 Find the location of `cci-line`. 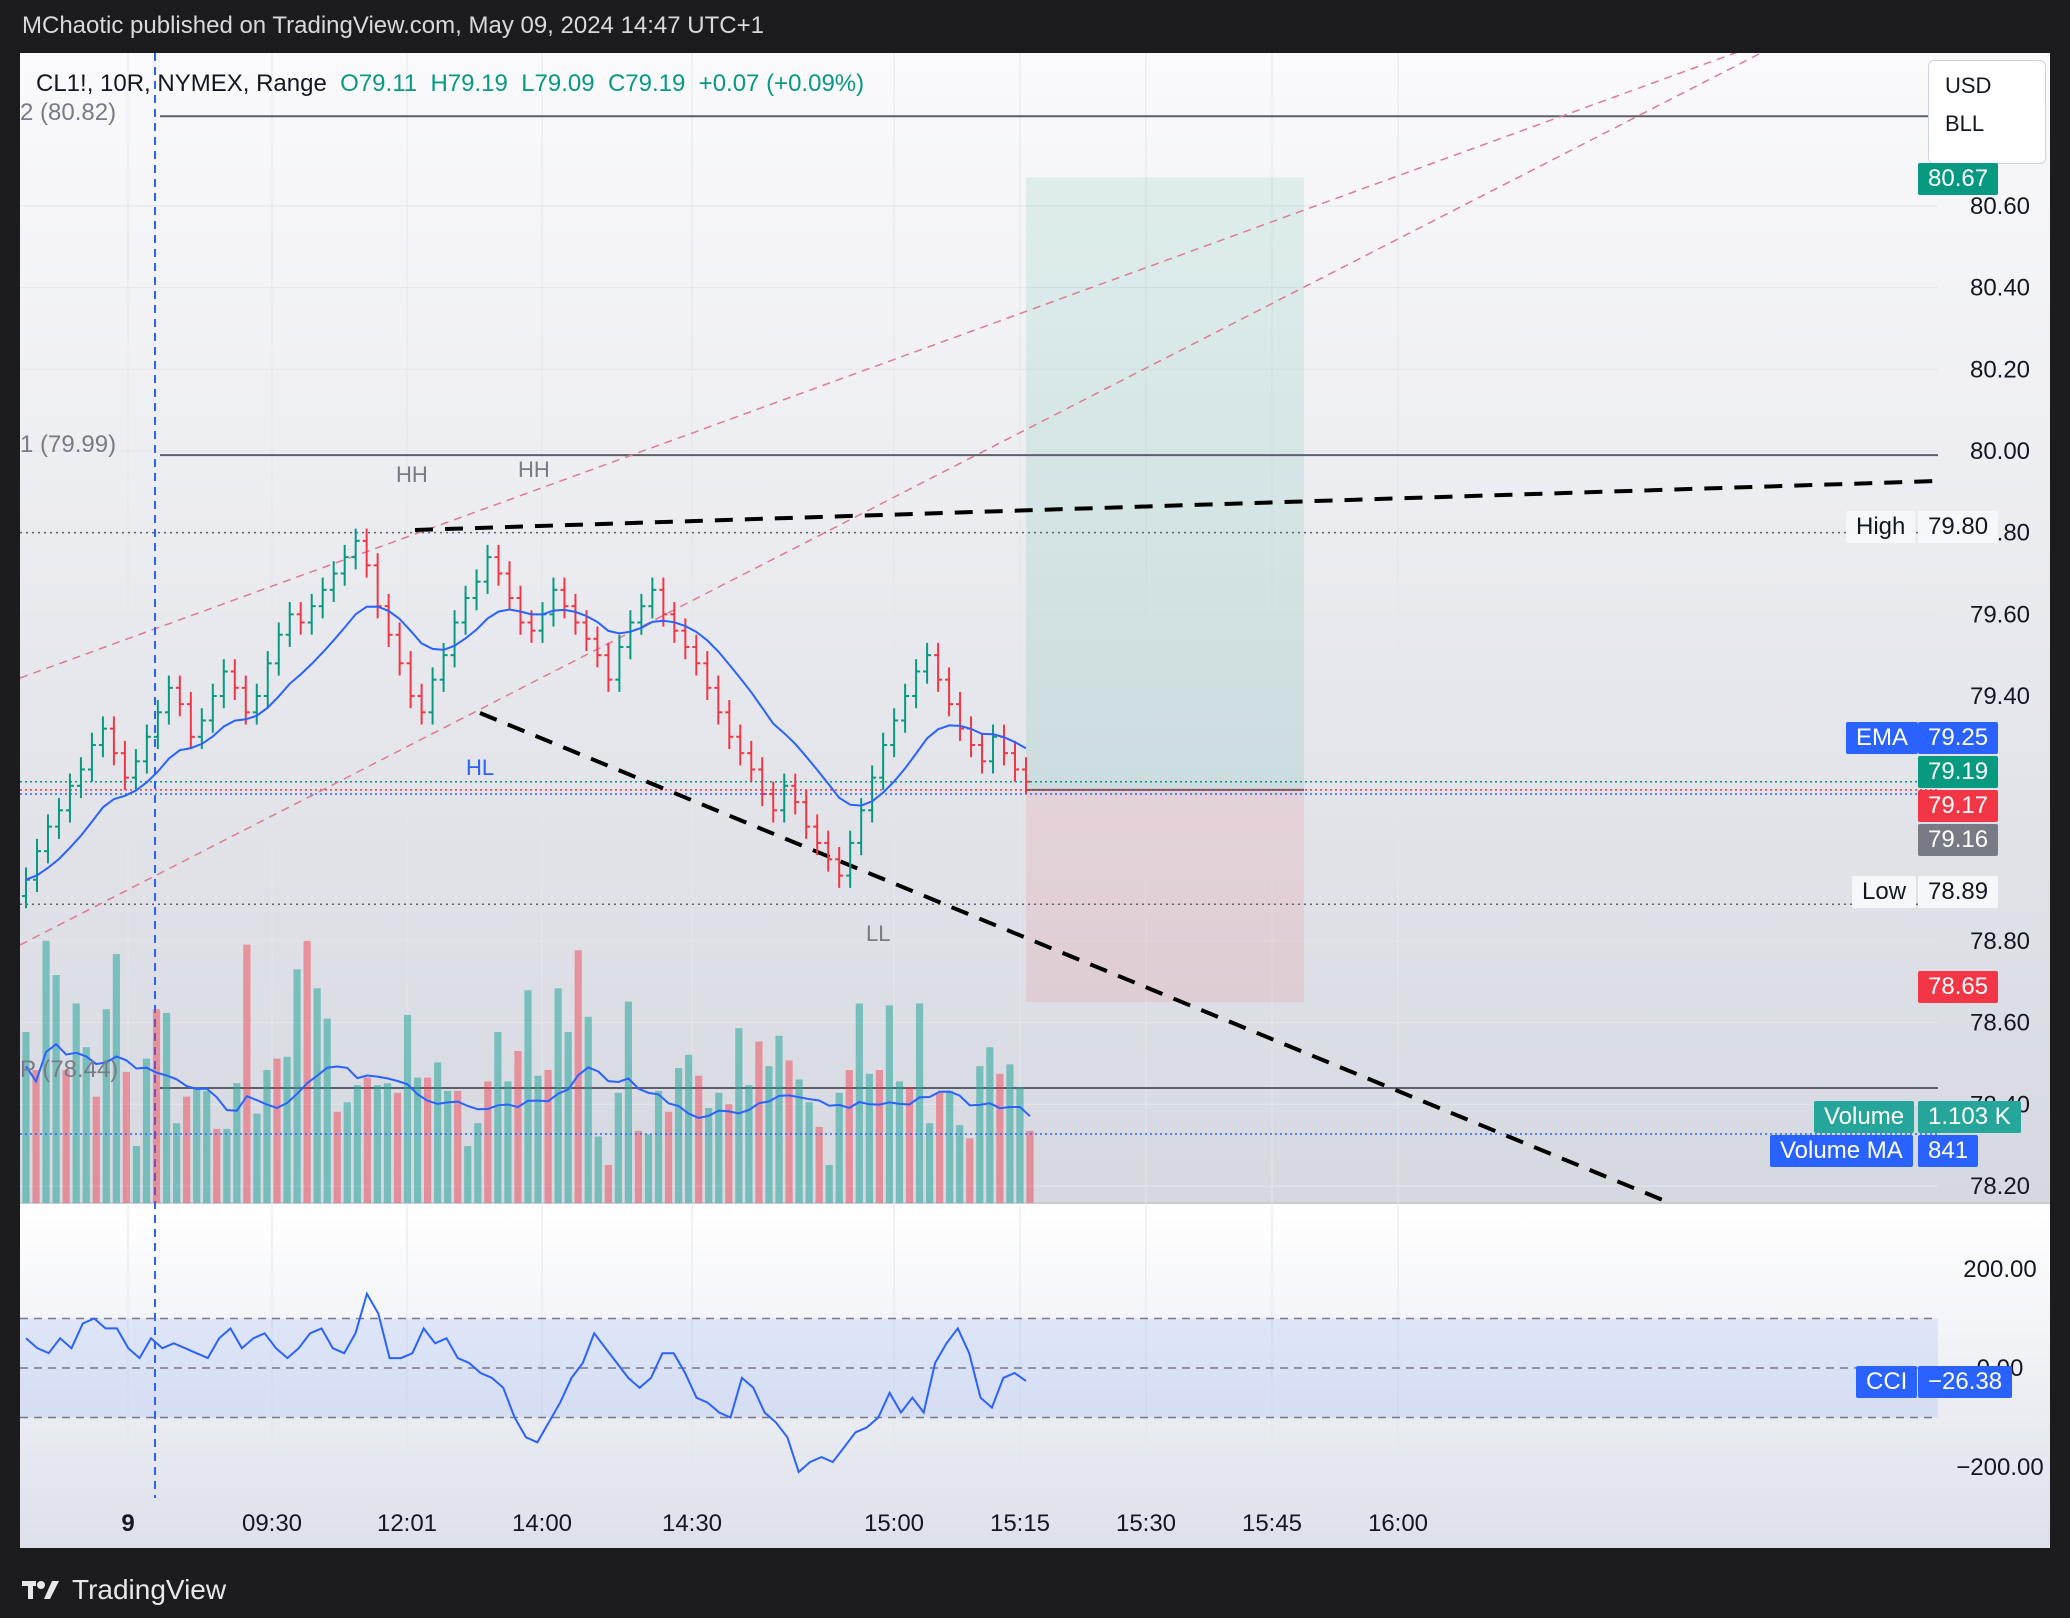

cci-line is located at coordinates (526, 1382).